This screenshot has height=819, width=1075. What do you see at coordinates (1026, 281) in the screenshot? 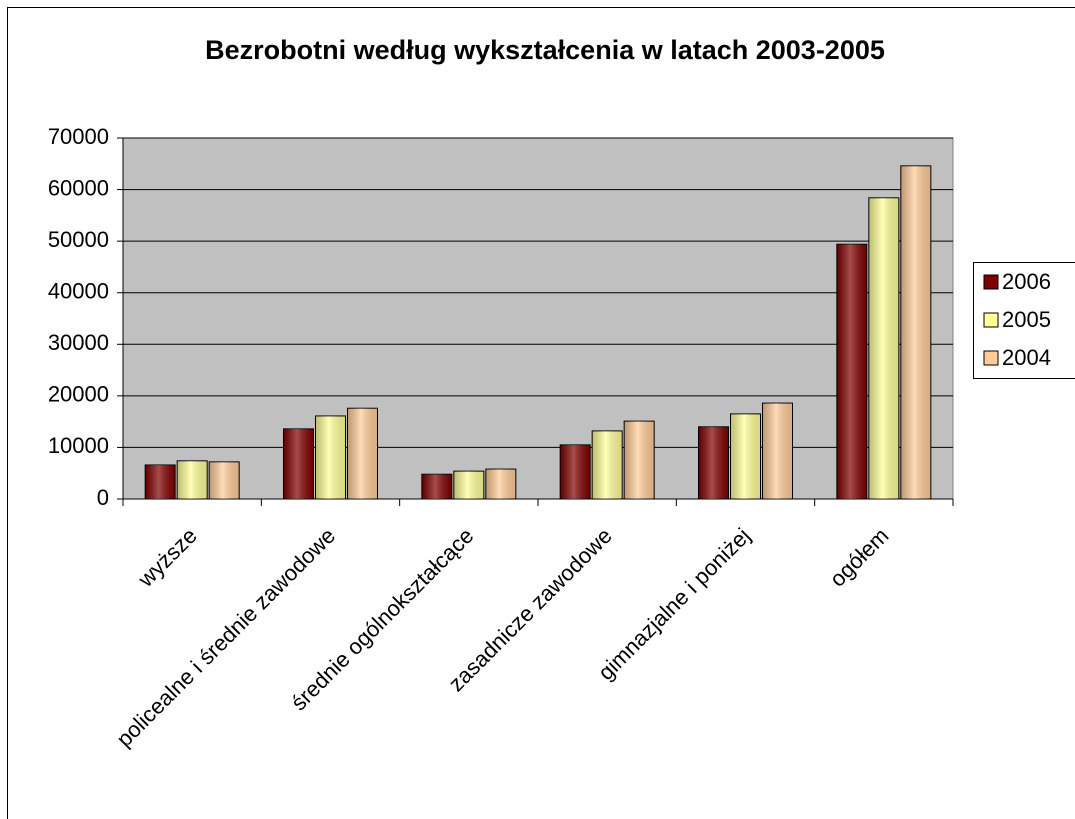
I see `legend-label: 2006` at bounding box center [1026, 281].